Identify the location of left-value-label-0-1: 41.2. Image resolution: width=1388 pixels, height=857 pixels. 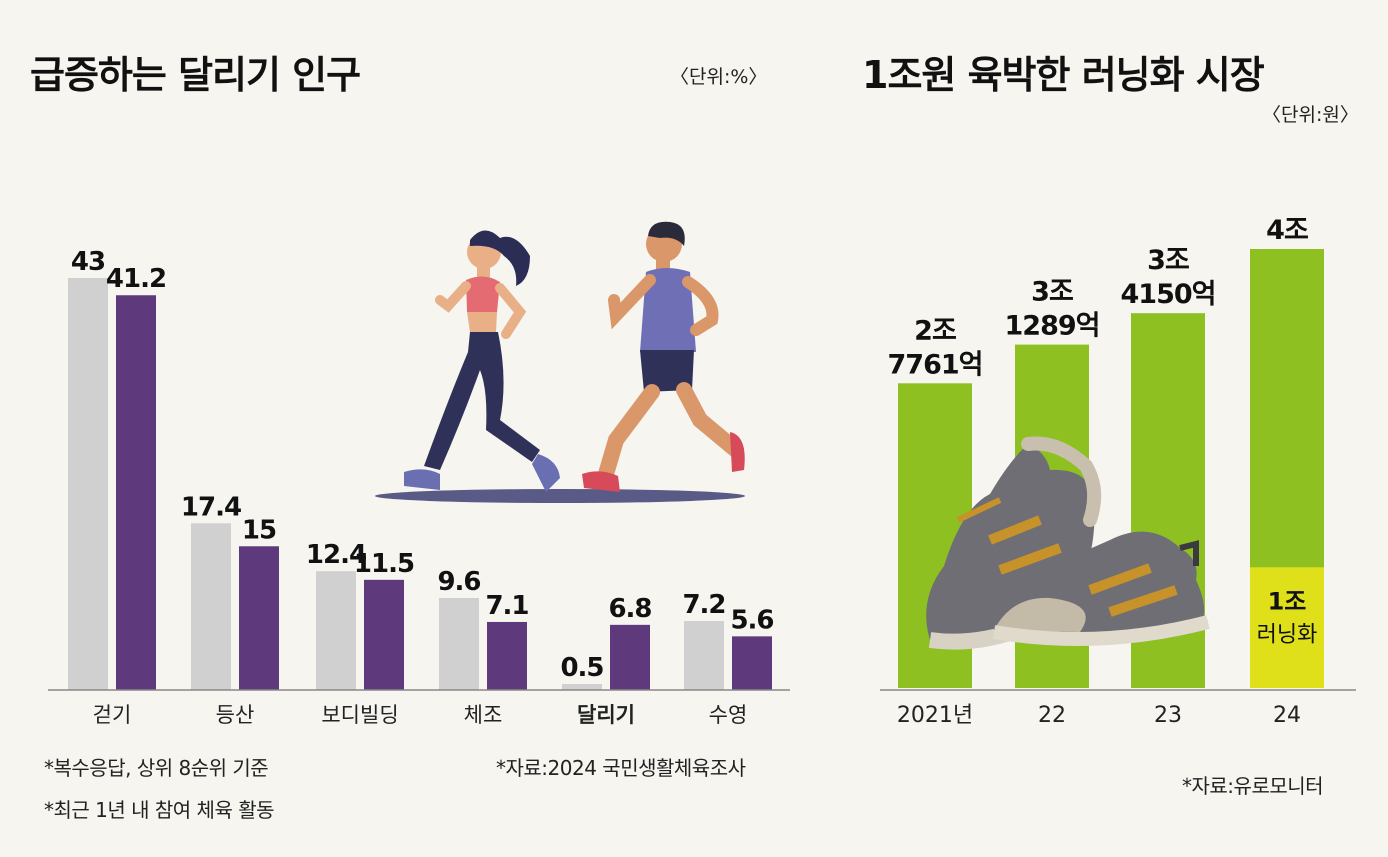
(136, 279).